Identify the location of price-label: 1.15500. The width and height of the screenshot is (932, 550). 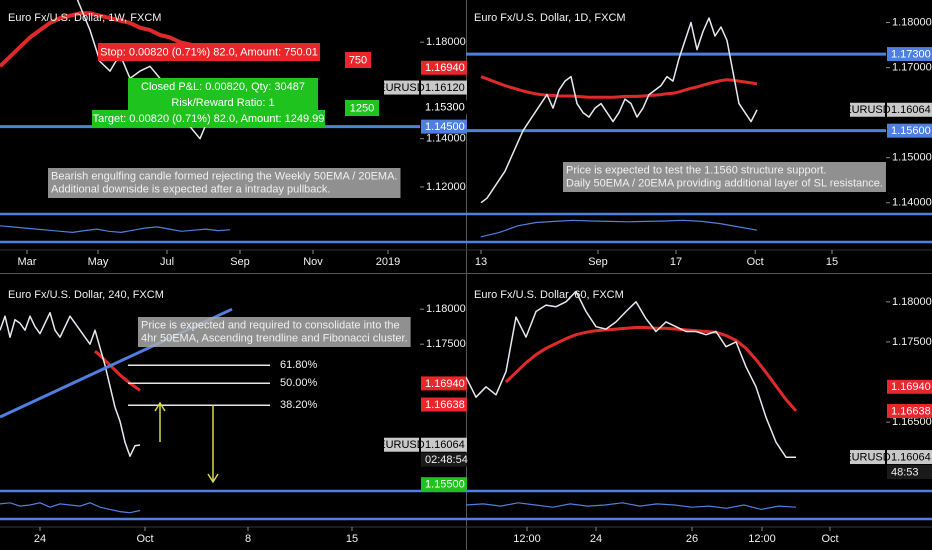
(445, 485).